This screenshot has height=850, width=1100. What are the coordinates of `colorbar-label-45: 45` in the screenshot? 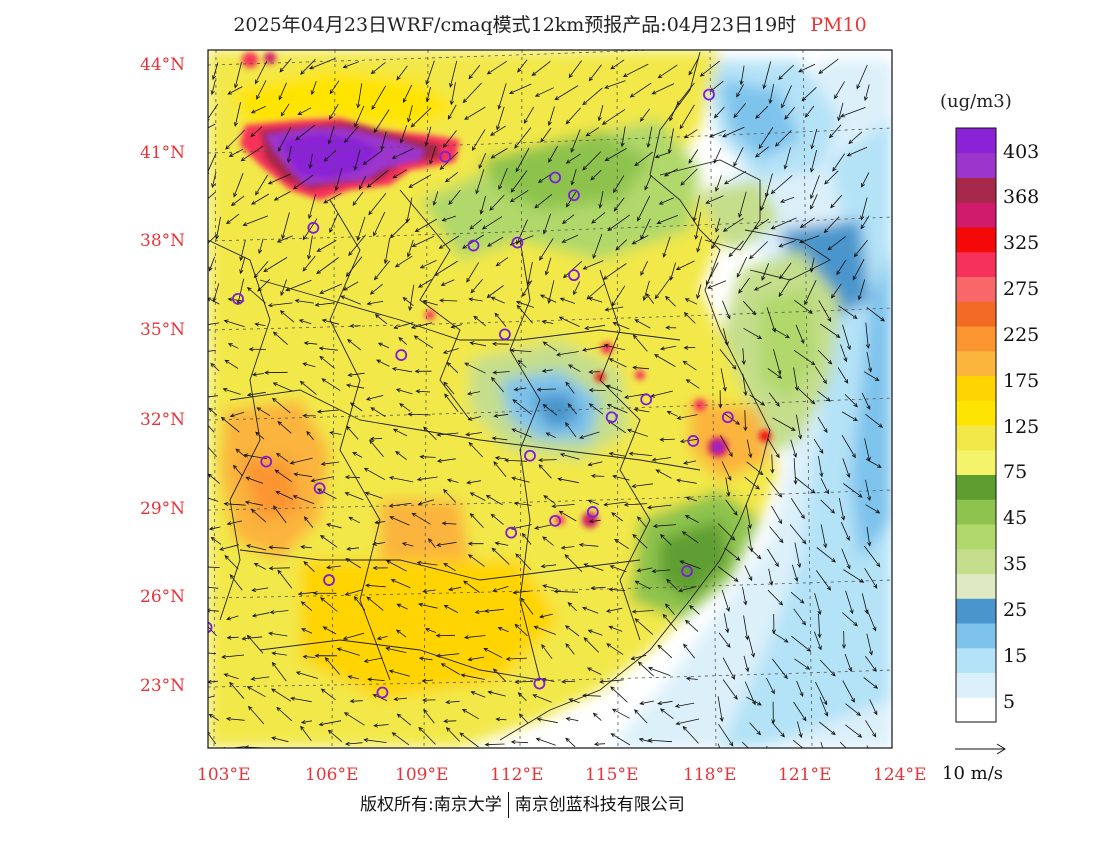 It's located at (1015, 518).